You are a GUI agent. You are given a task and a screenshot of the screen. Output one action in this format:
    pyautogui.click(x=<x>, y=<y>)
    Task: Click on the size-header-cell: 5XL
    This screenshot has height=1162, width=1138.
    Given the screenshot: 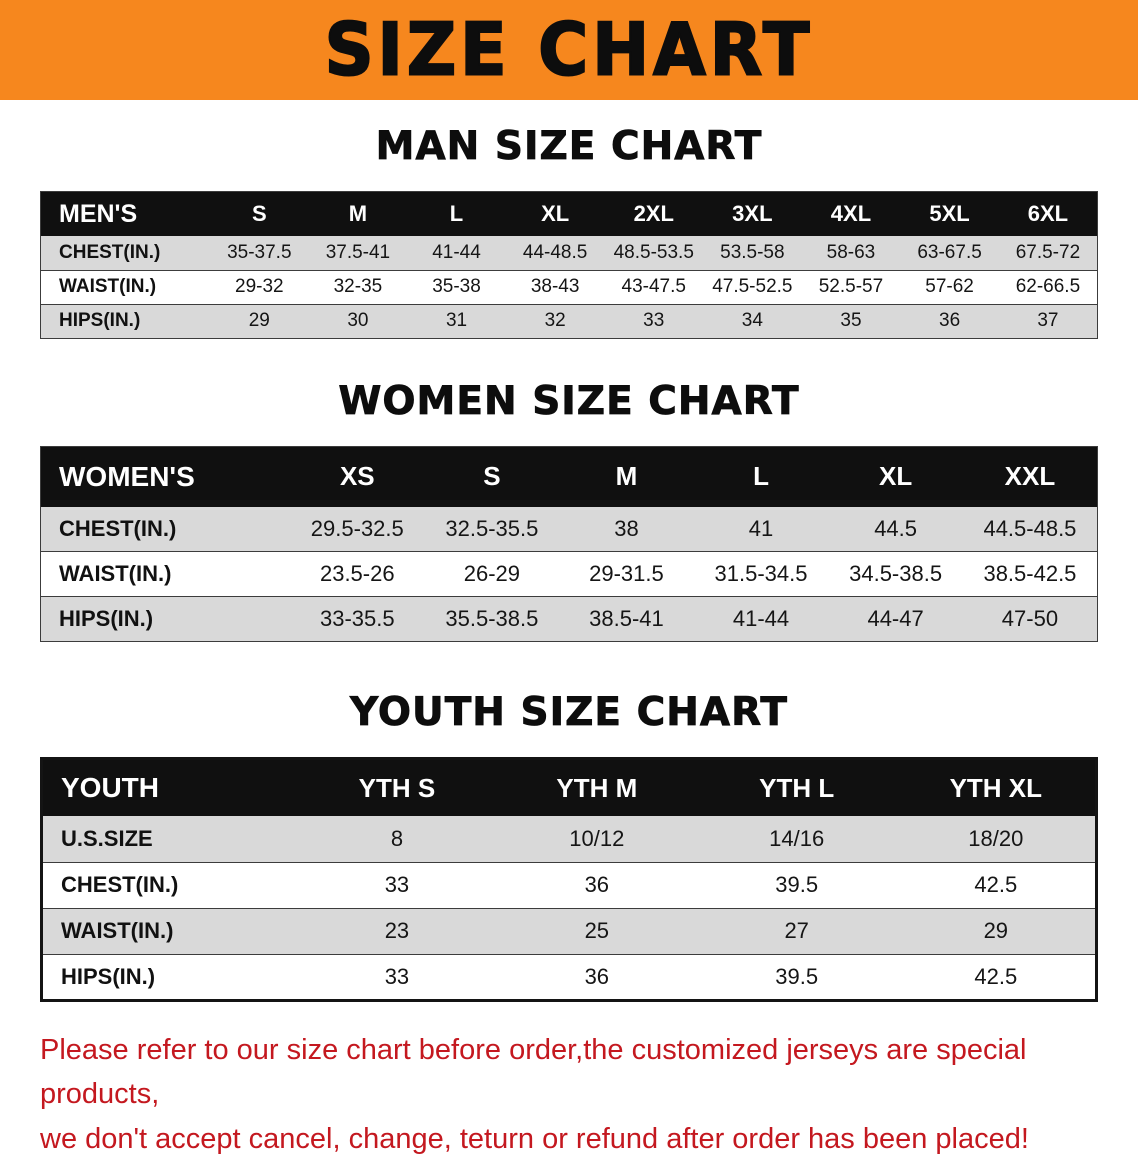 What is the action you would take?
    pyautogui.click(x=949, y=214)
    